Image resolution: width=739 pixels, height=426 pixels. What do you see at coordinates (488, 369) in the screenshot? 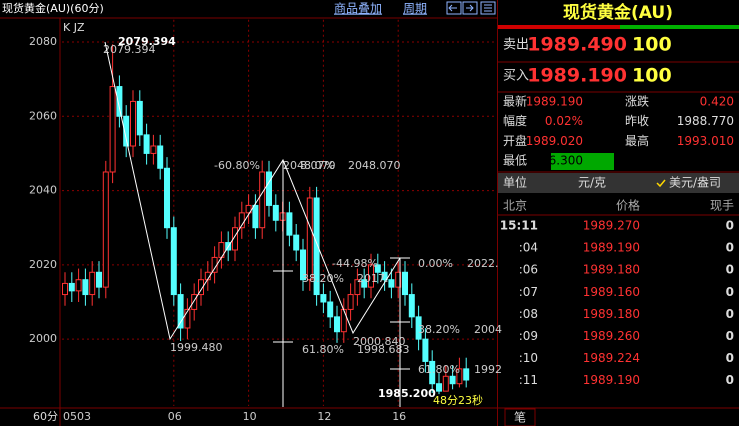
I see `annotation: 1992` at bounding box center [488, 369].